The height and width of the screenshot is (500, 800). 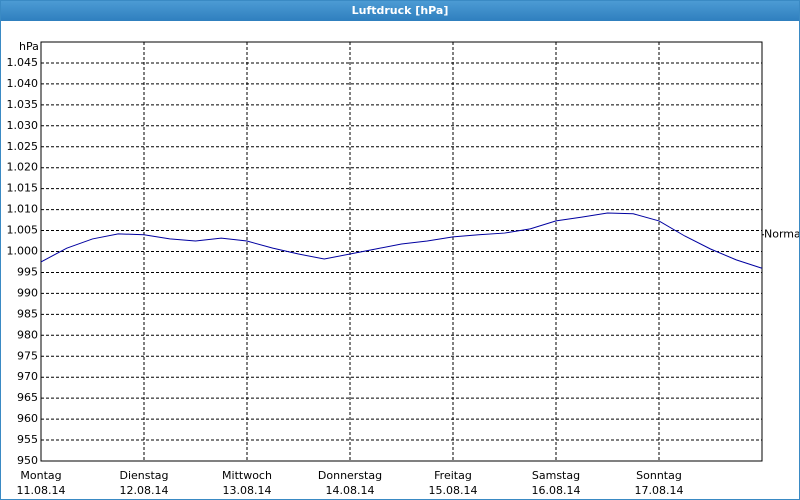 I want to click on x-date-label: 17.08.14, so click(x=659, y=490).